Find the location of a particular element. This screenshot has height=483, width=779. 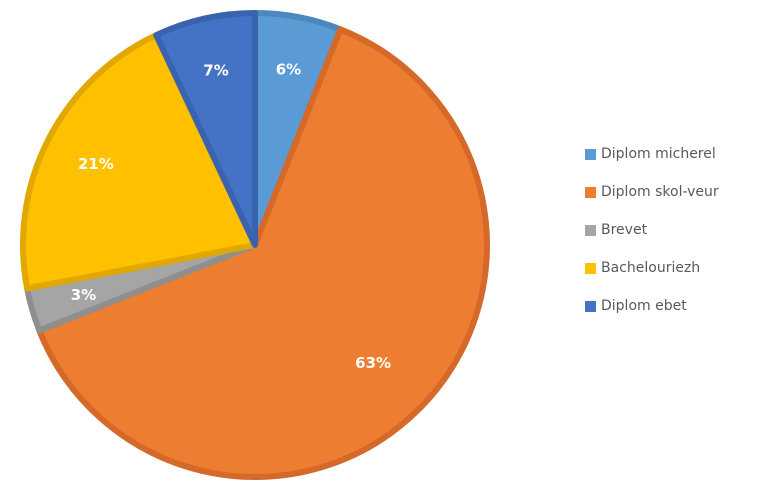

data-label-diplom-skol-veur: 63% is located at coordinates (373, 363).